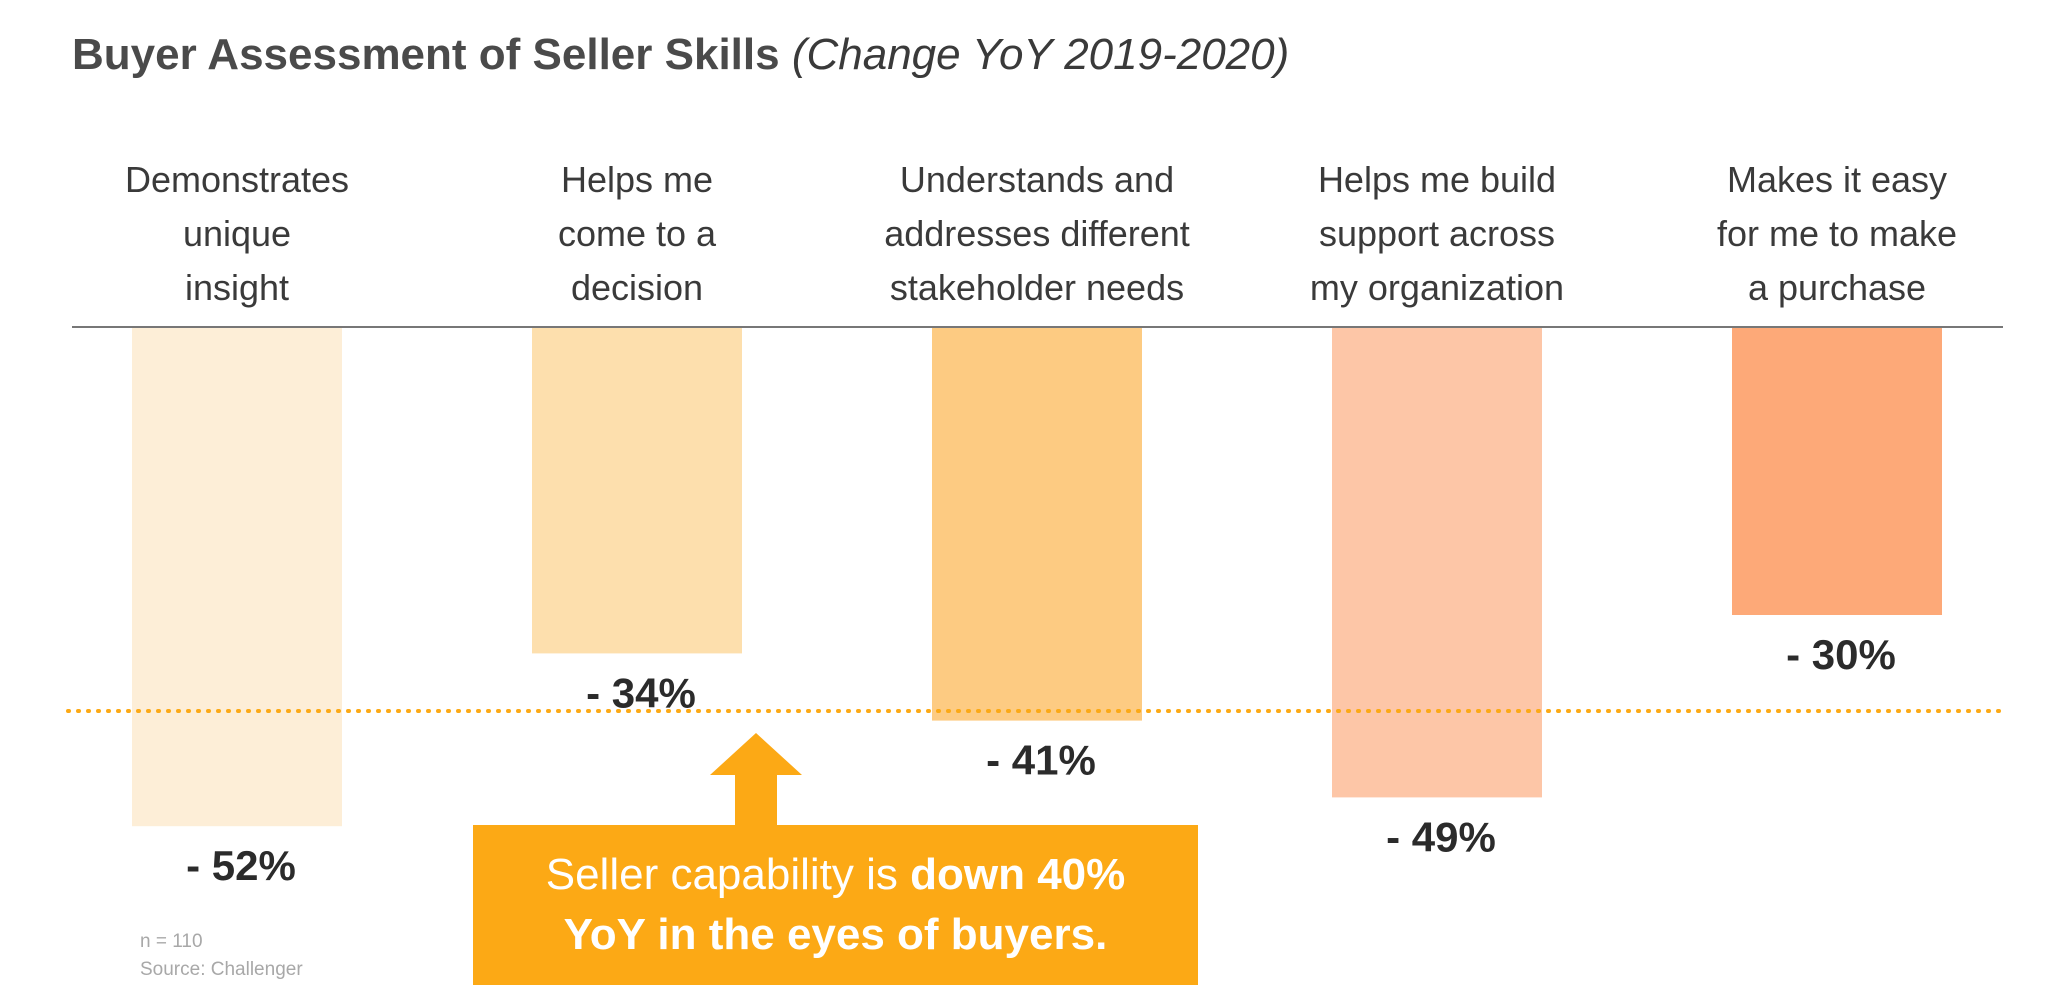 The image size is (2048, 995). I want to click on value-label-5: - 30%, so click(1841, 654).